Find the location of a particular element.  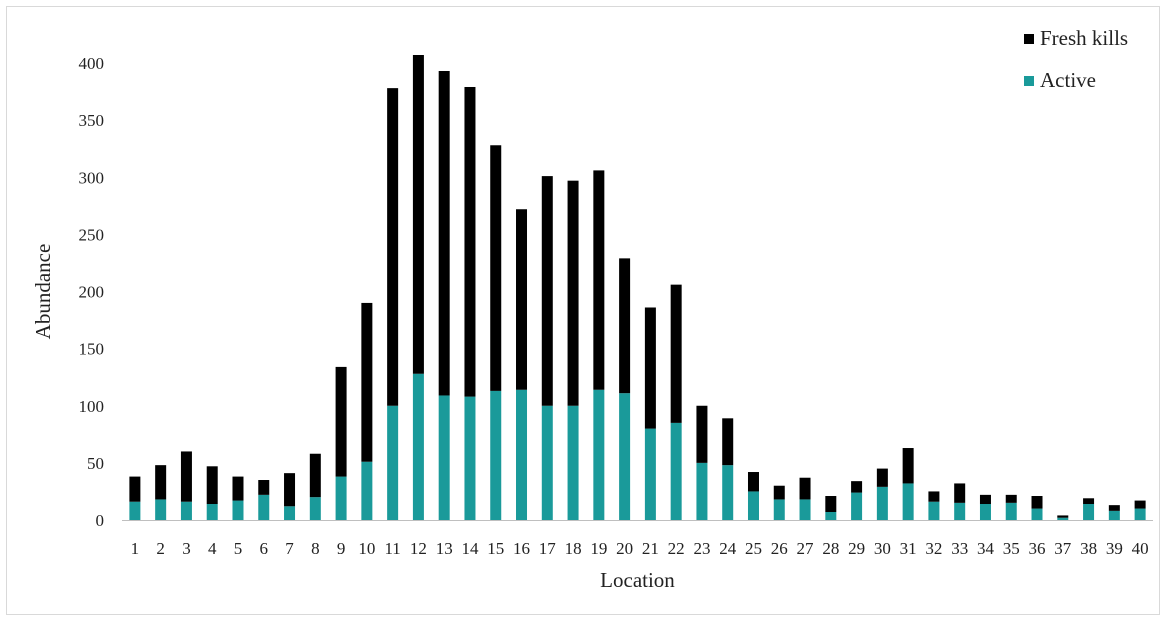

x-tick-label: 40 is located at coordinates (1140, 548).